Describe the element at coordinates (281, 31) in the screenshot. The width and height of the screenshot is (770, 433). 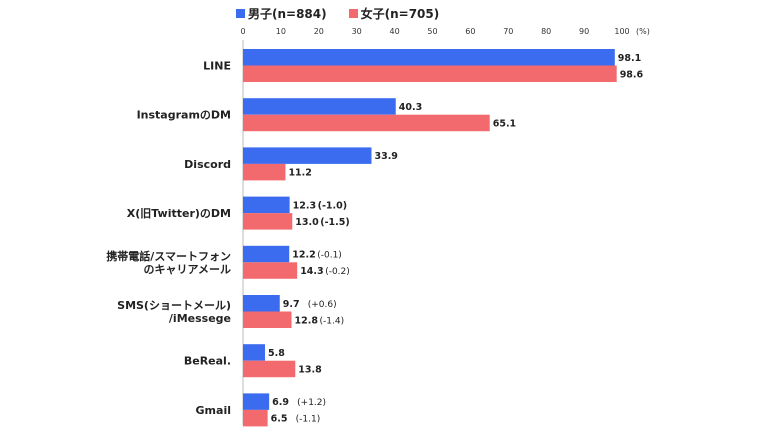
I see `x-tick-label: 10` at that location.